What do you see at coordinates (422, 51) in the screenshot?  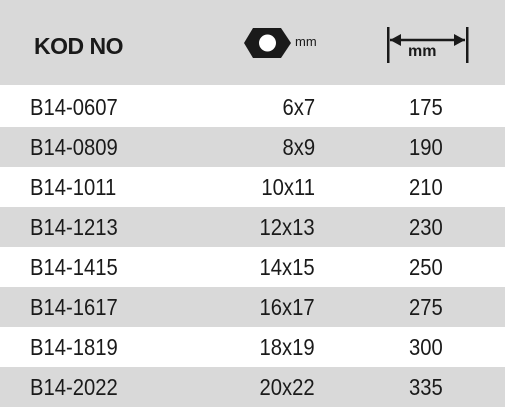 I see `length-unit-label: mm` at bounding box center [422, 51].